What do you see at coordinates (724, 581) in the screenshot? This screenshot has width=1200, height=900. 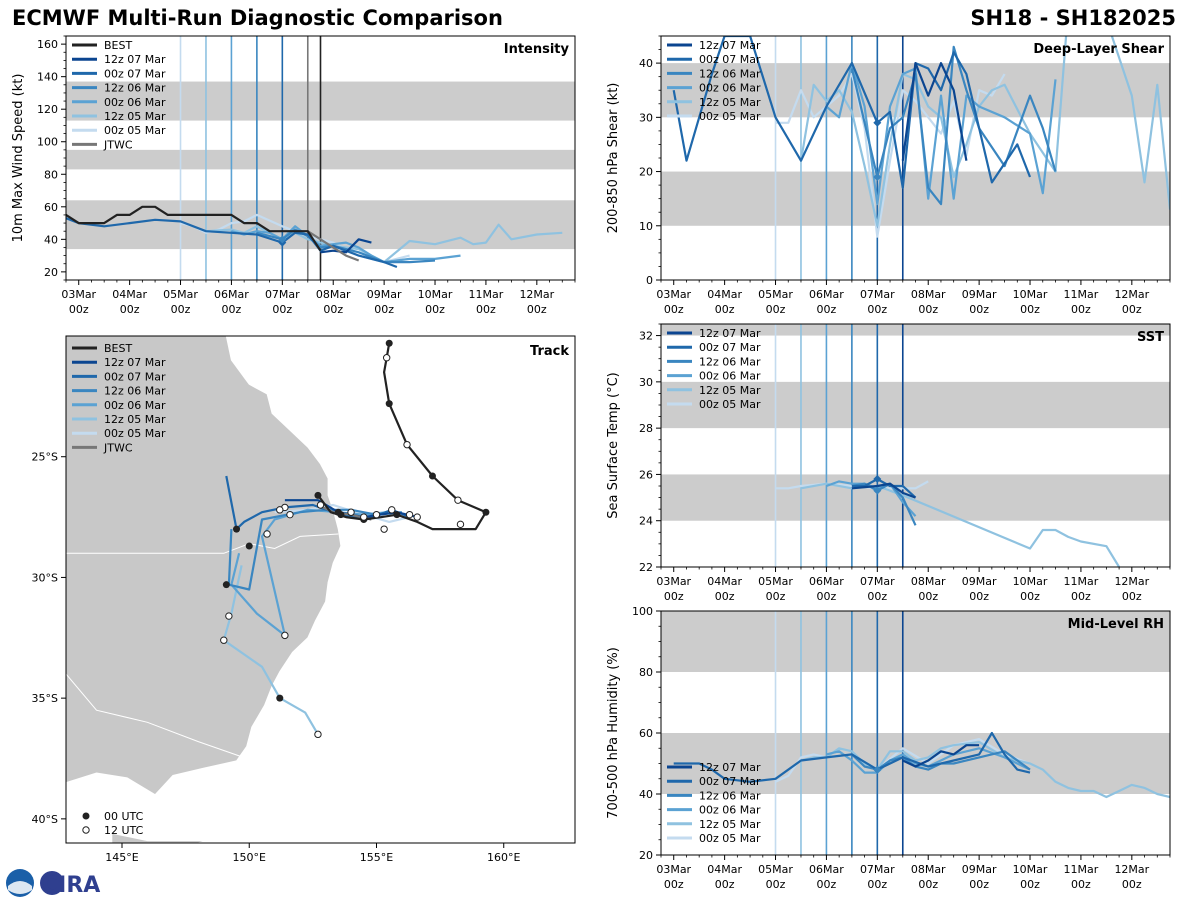 I see `sst-x-tick-label: 04Mar` at bounding box center [724, 581].